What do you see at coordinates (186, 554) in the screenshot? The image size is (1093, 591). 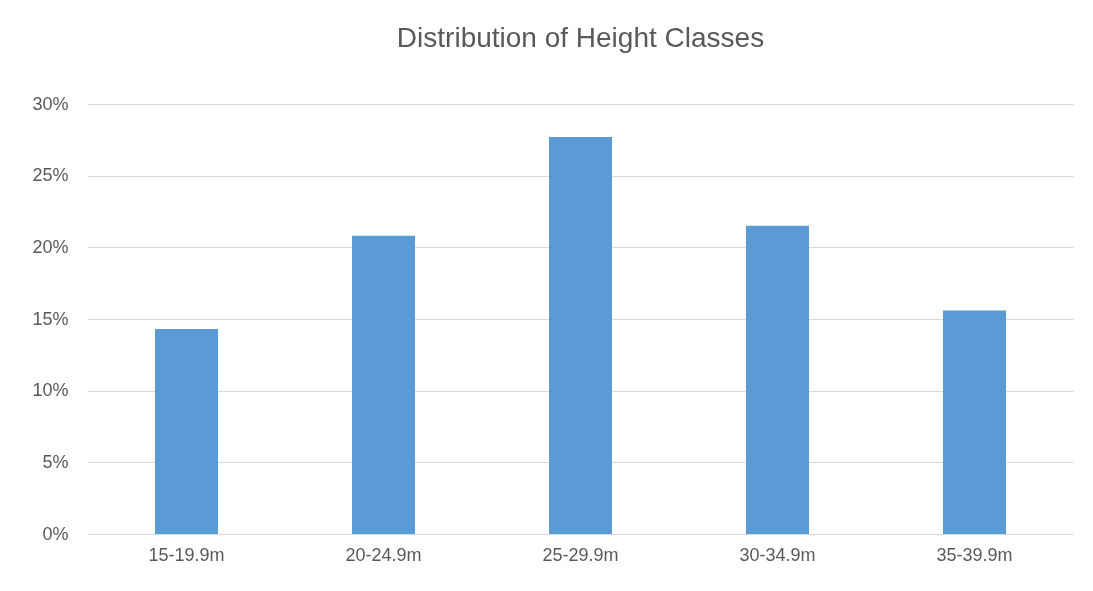 I see `x-tick-label: 15-19.9m` at bounding box center [186, 554].